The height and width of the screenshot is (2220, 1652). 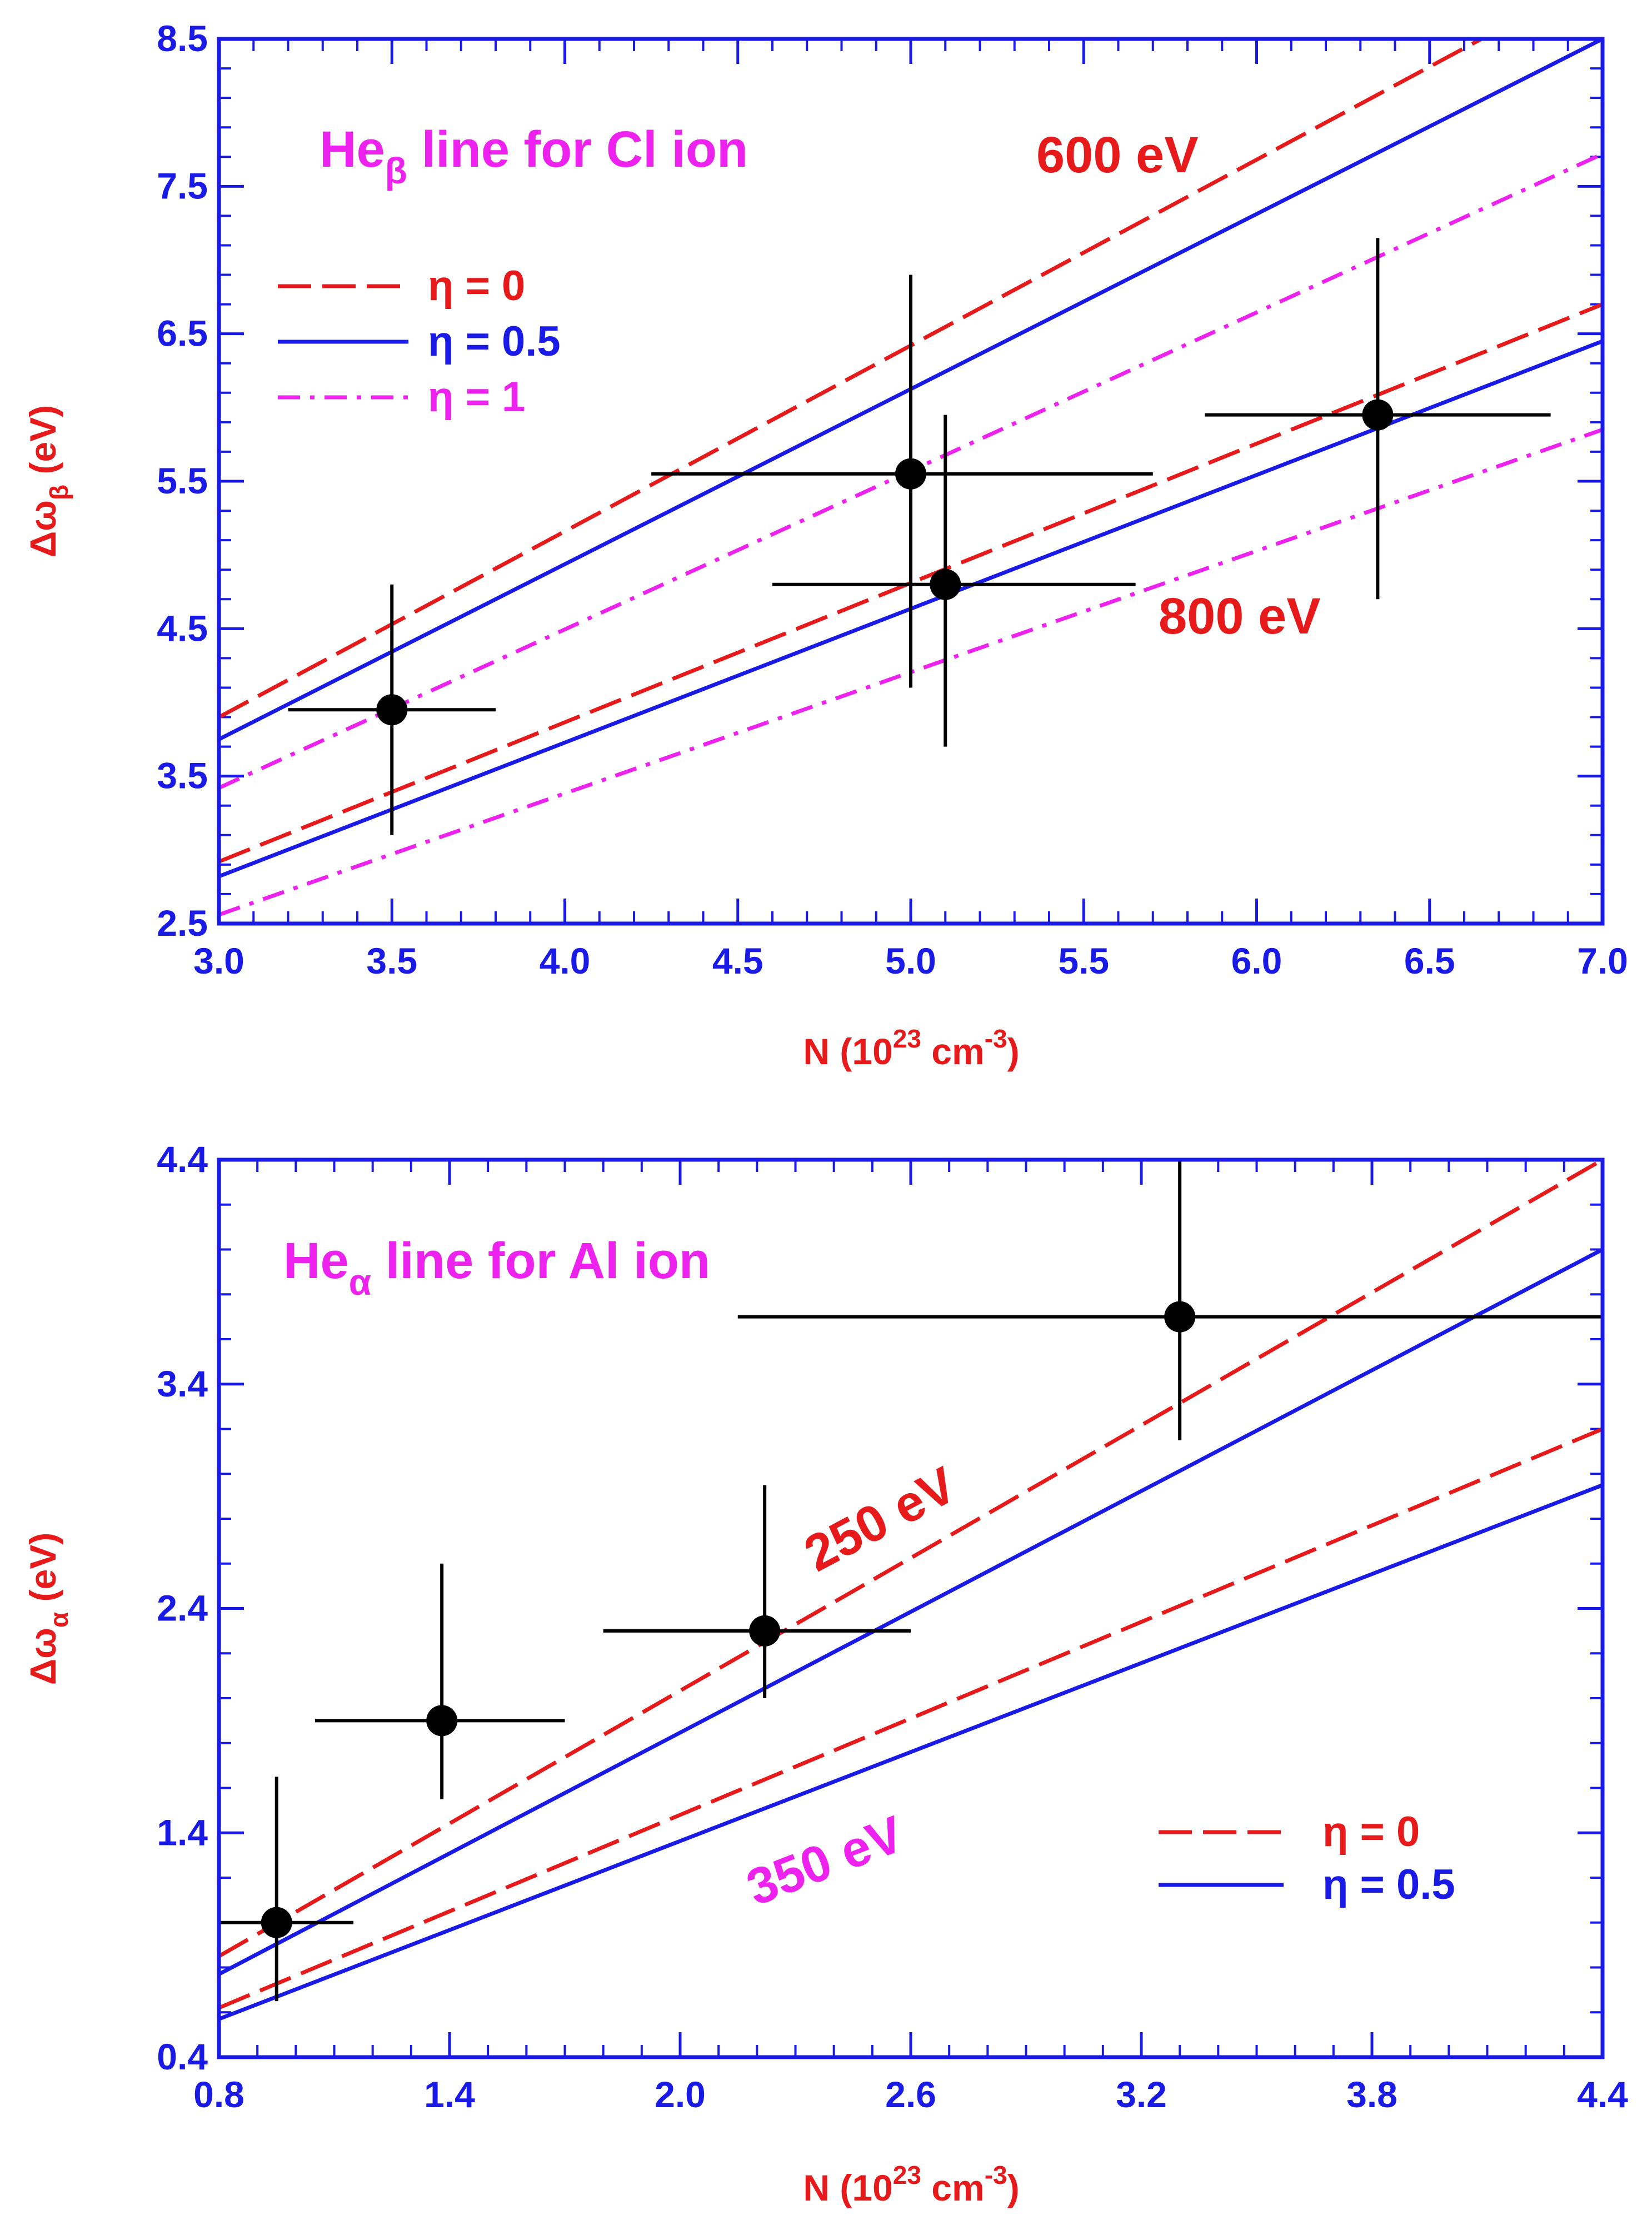 I want to click on x-tick-label: 5.0, so click(x=910, y=960).